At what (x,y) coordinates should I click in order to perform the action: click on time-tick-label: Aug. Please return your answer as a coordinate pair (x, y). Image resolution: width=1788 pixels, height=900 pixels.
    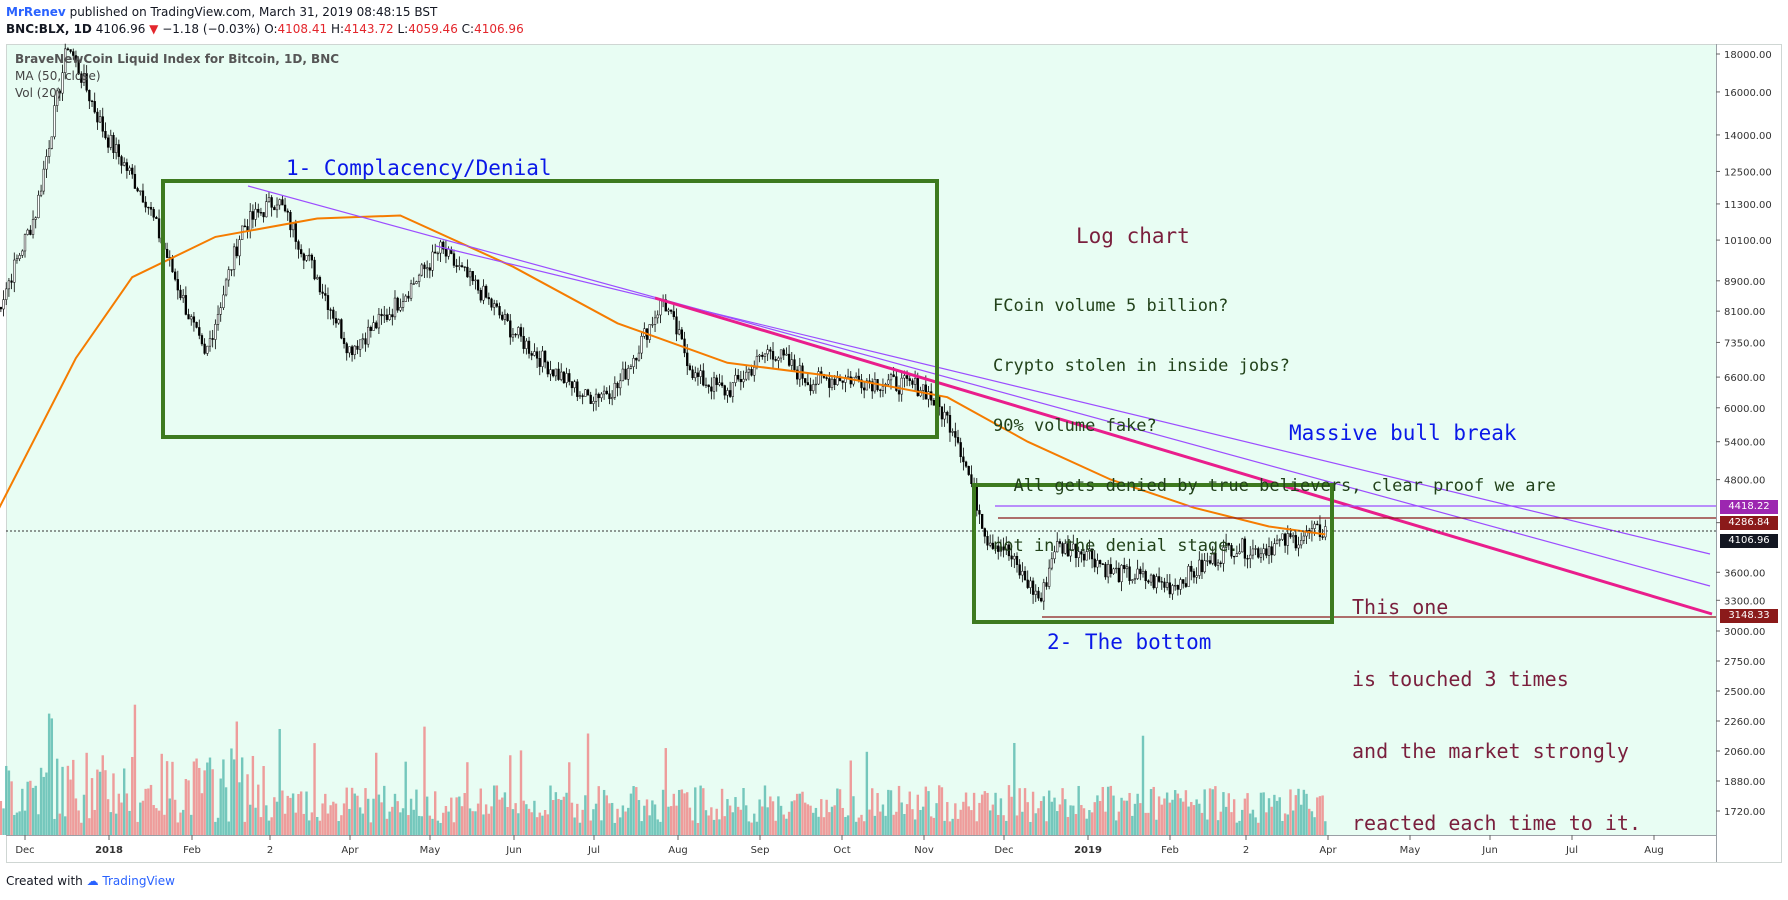
    Looking at the image, I should click on (1654, 850).